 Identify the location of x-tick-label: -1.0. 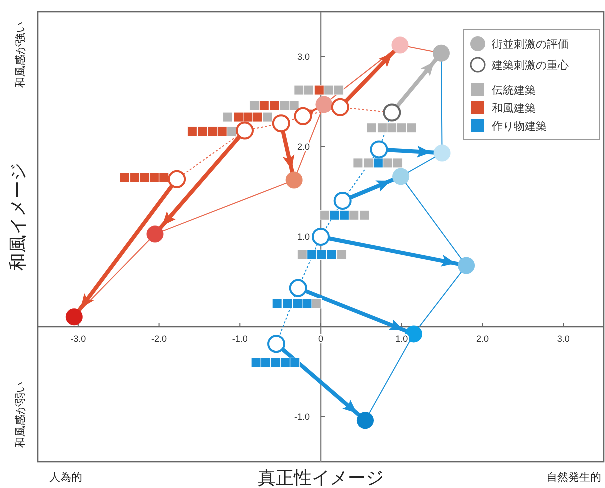
(240, 339).